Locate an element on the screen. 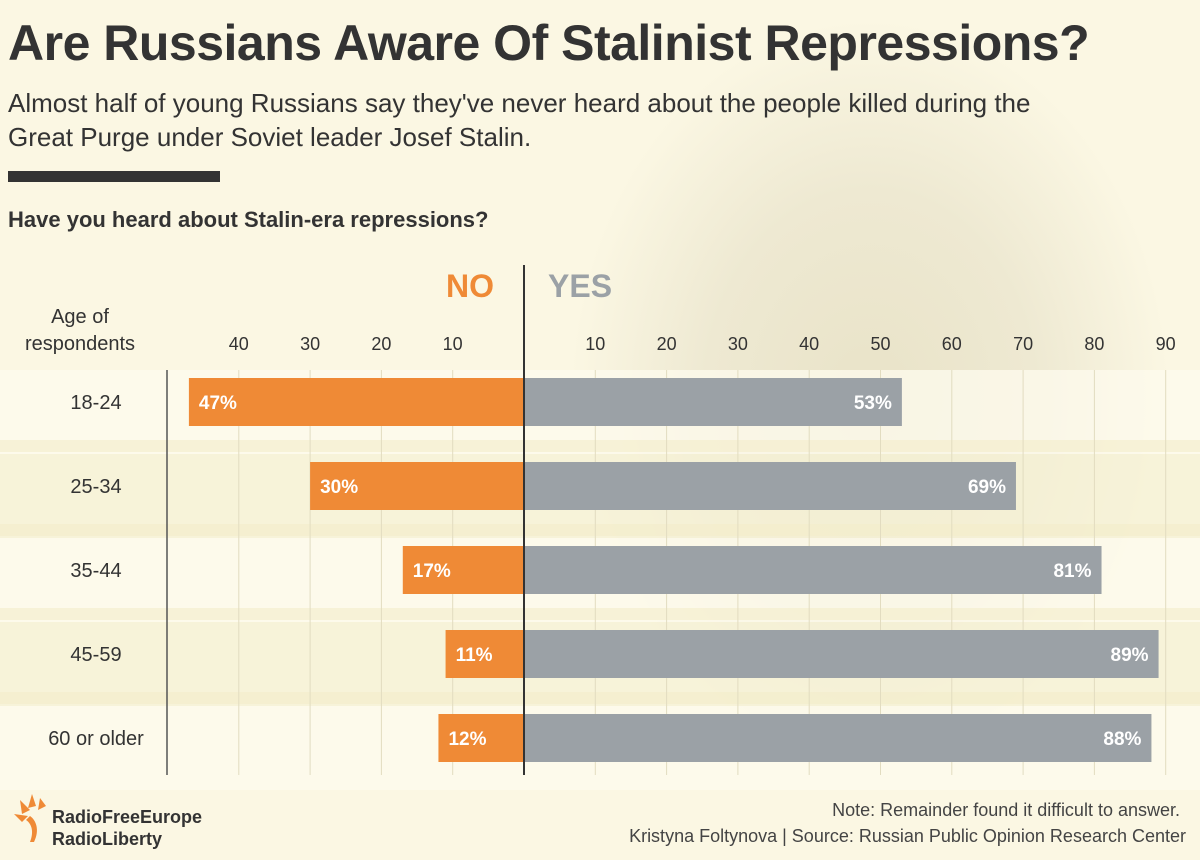 The width and height of the screenshot is (1200, 860). data-label-yes: 53% is located at coordinates (873, 403).